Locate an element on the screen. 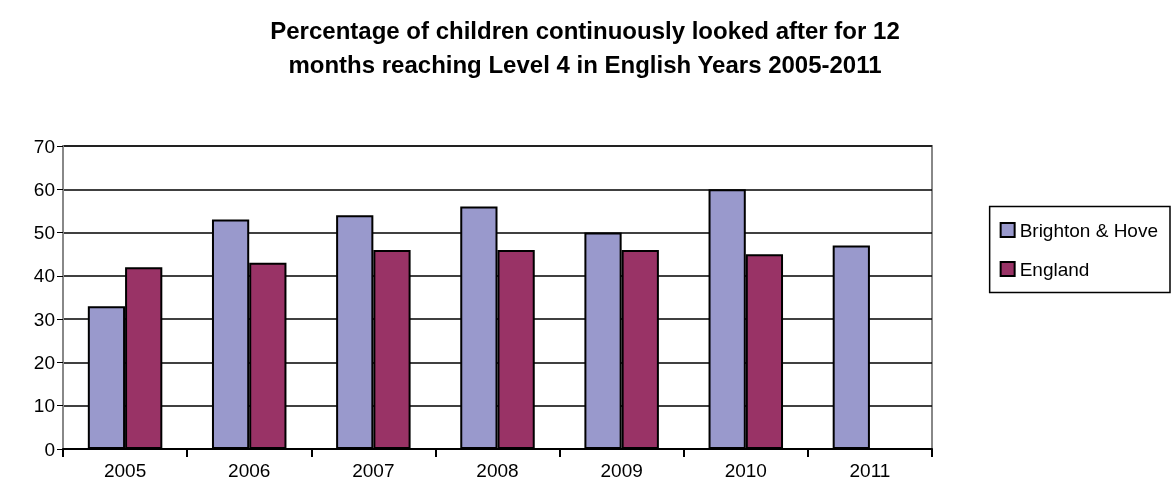 The width and height of the screenshot is (1173, 499). chart-title: Percentage of children continuously looked after for 12 months reaching Level 4 in English Years 2005-2011 is located at coordinates (585, 47).